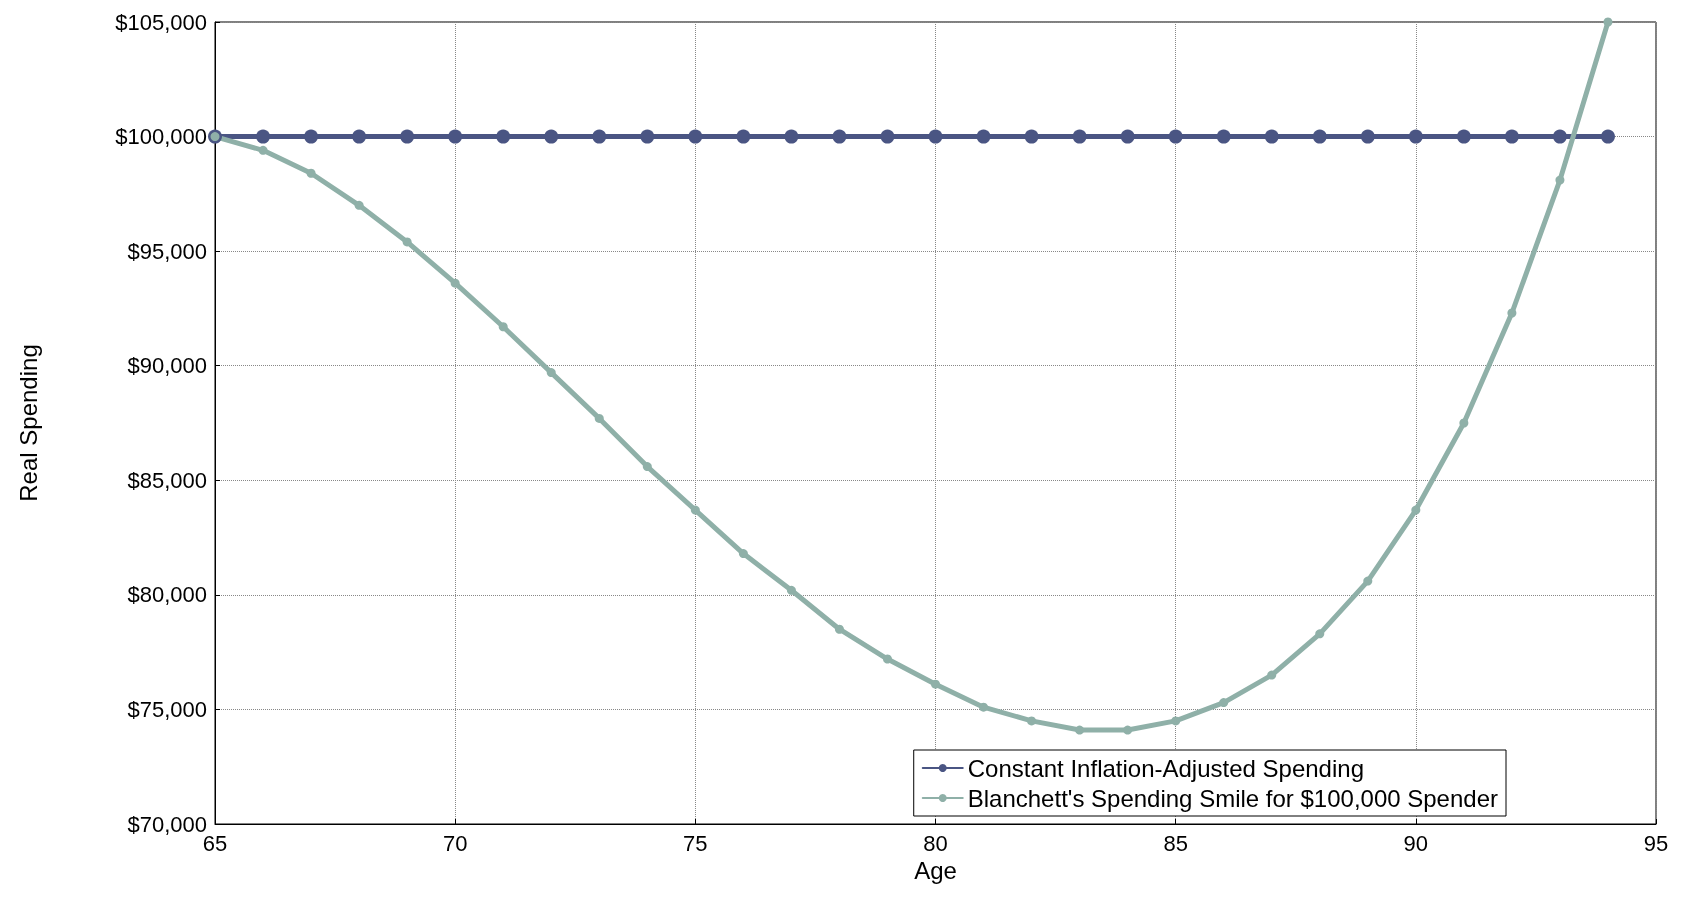  I want to click on x-tick-label: 85, so click(1175, 843).